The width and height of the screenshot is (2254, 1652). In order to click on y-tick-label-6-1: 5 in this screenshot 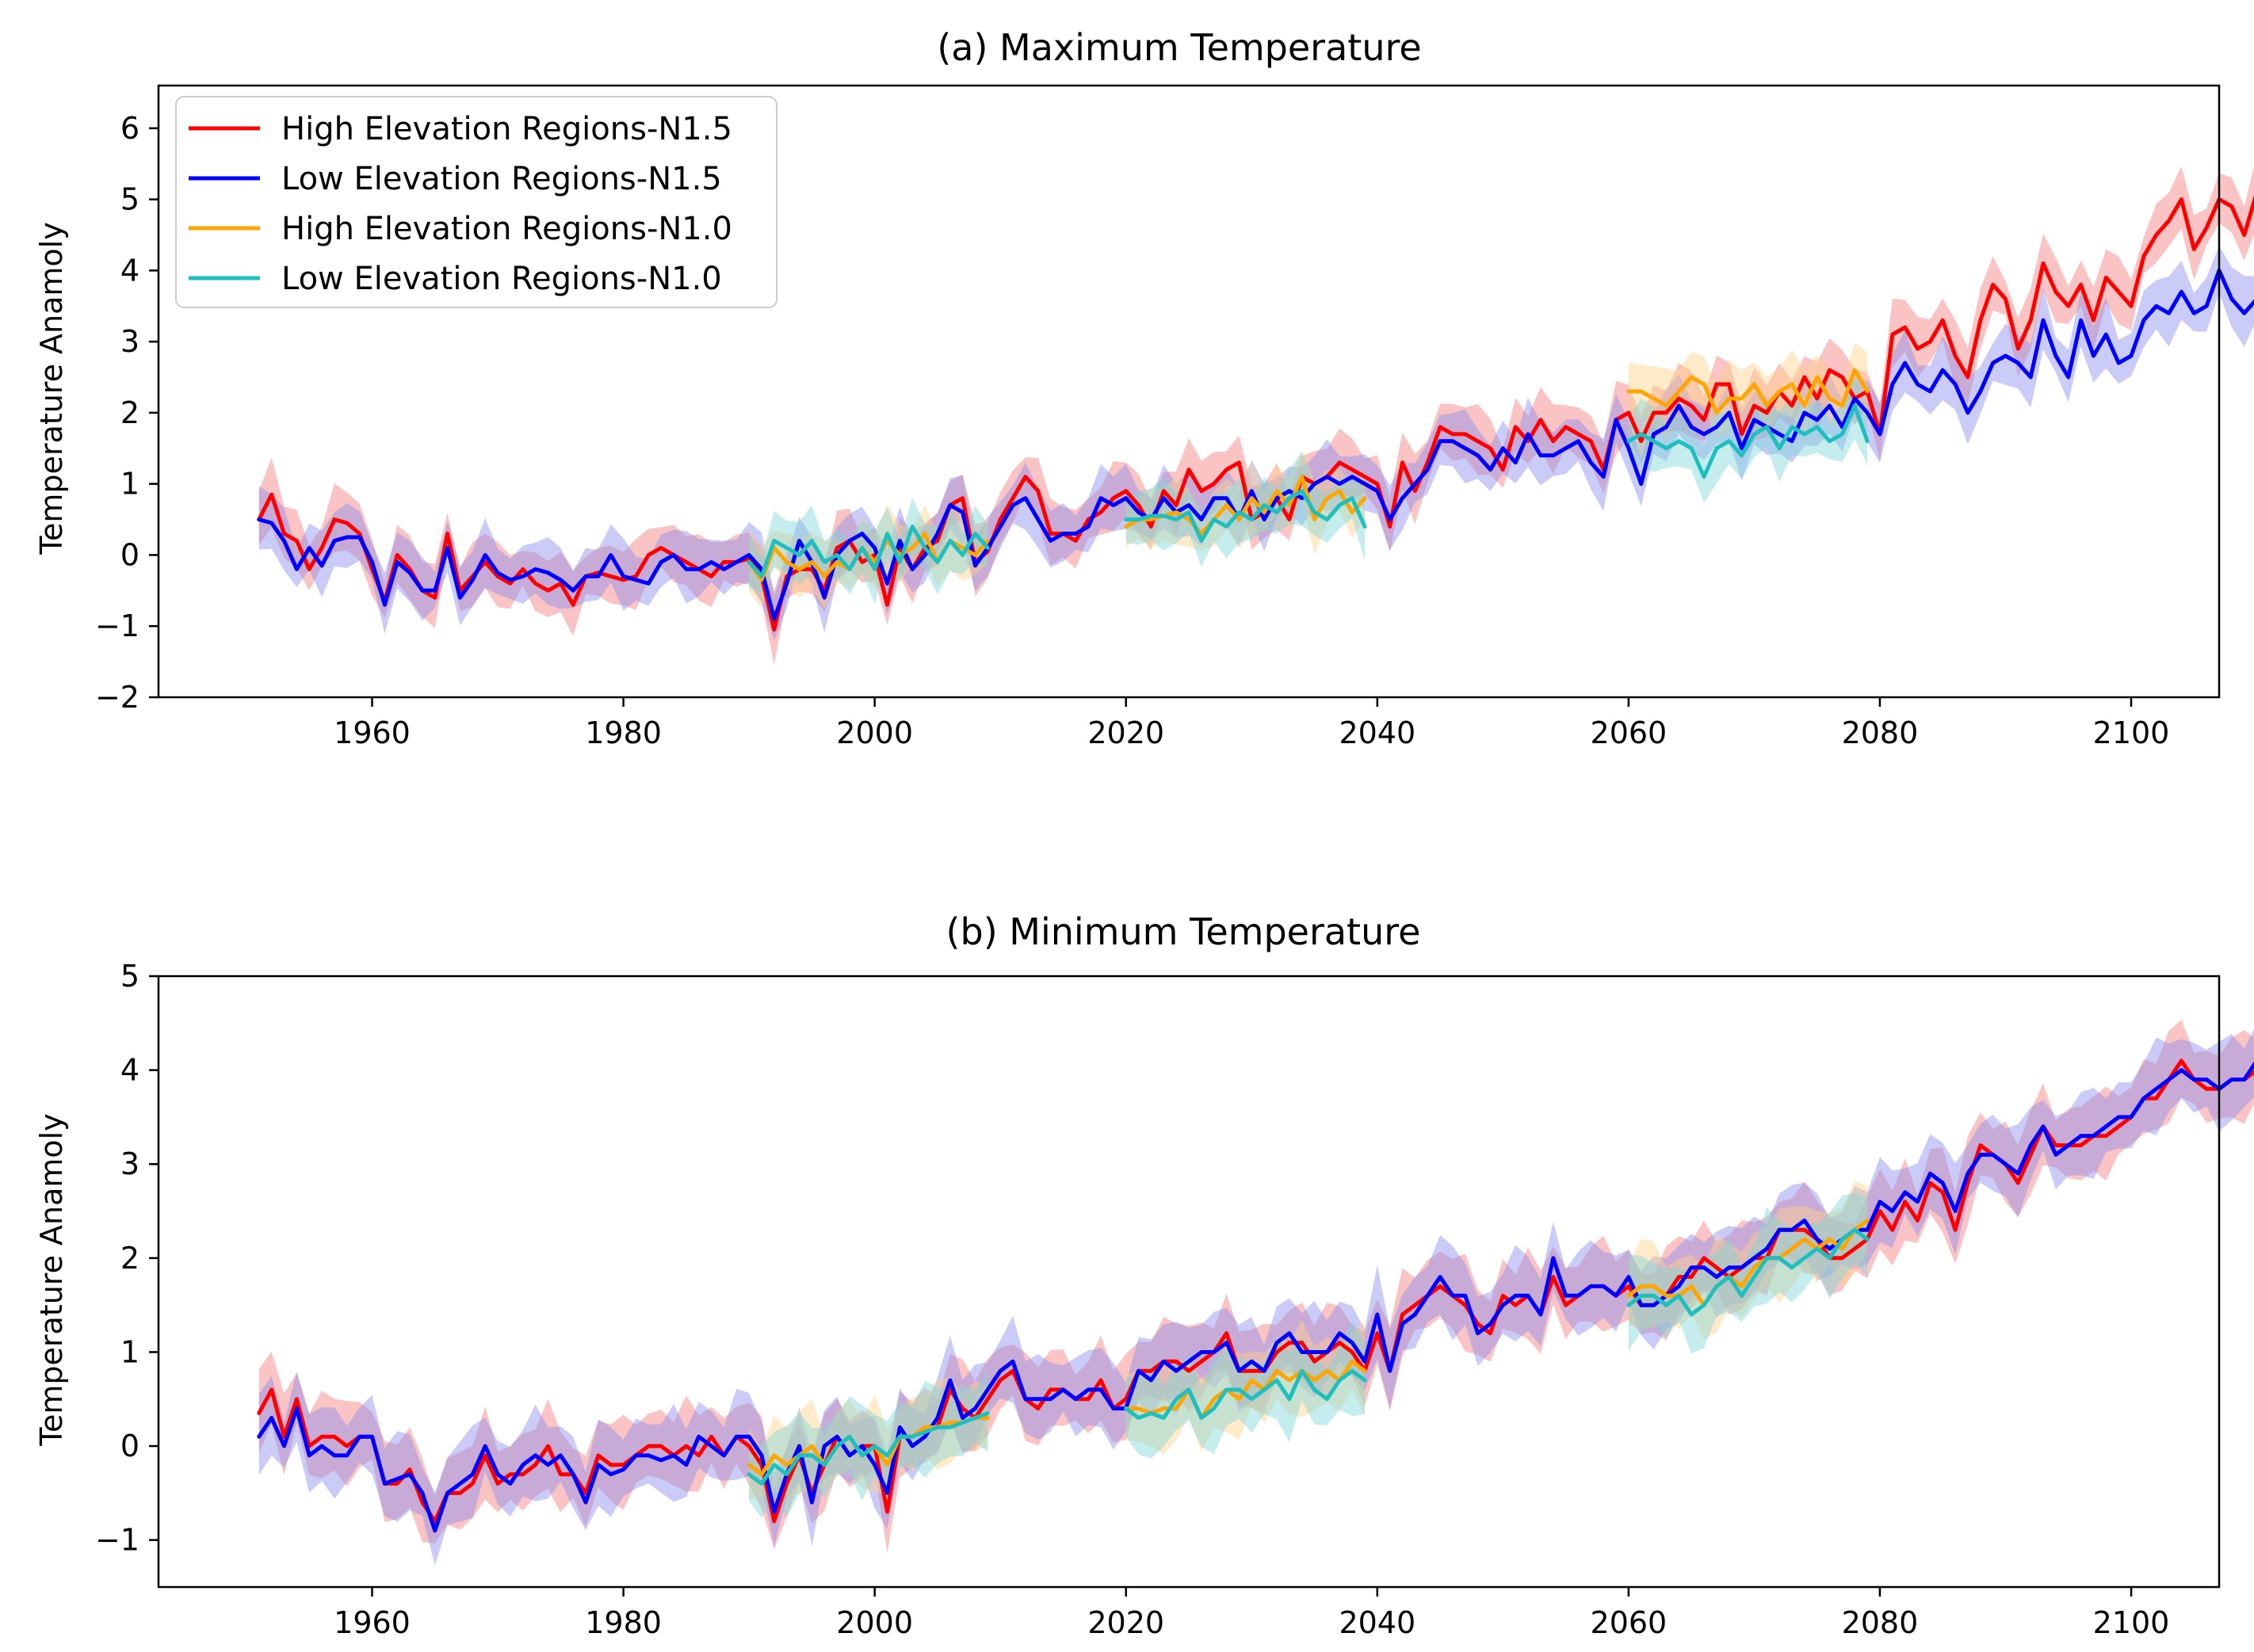, I will do `click(130, 976)`.